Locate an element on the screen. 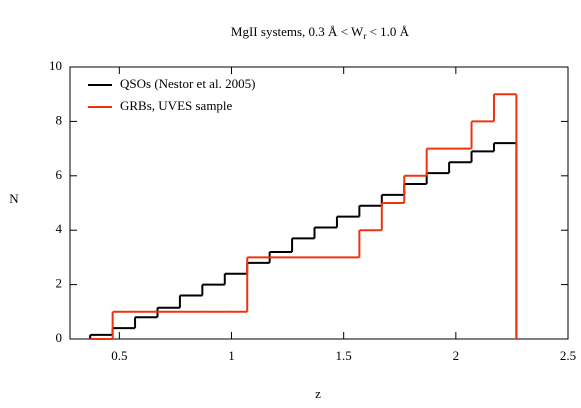  y-tick-label: 8 is located at coordinates (59, 119).